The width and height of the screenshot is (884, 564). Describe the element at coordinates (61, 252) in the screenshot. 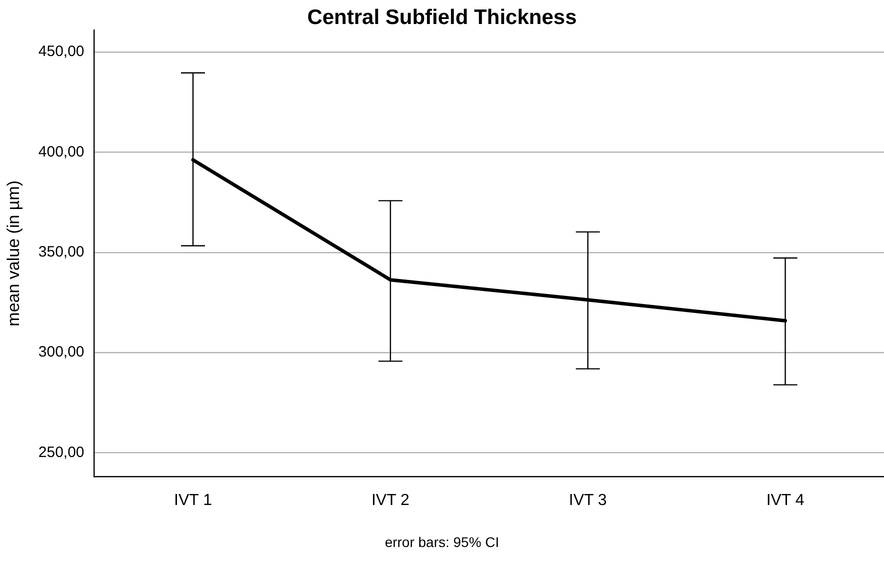

I see `y-tick-label: 350,00` at that location.